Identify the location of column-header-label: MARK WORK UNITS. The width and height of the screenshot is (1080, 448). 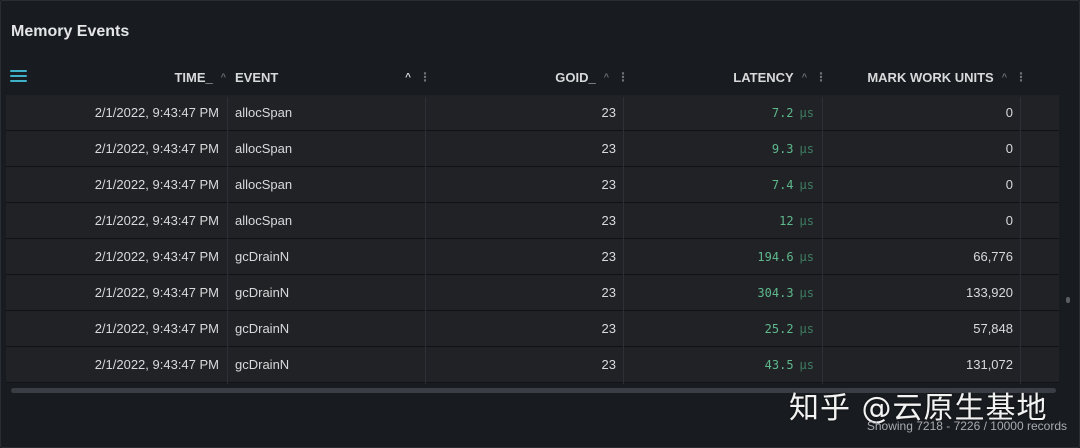
(930, 77).